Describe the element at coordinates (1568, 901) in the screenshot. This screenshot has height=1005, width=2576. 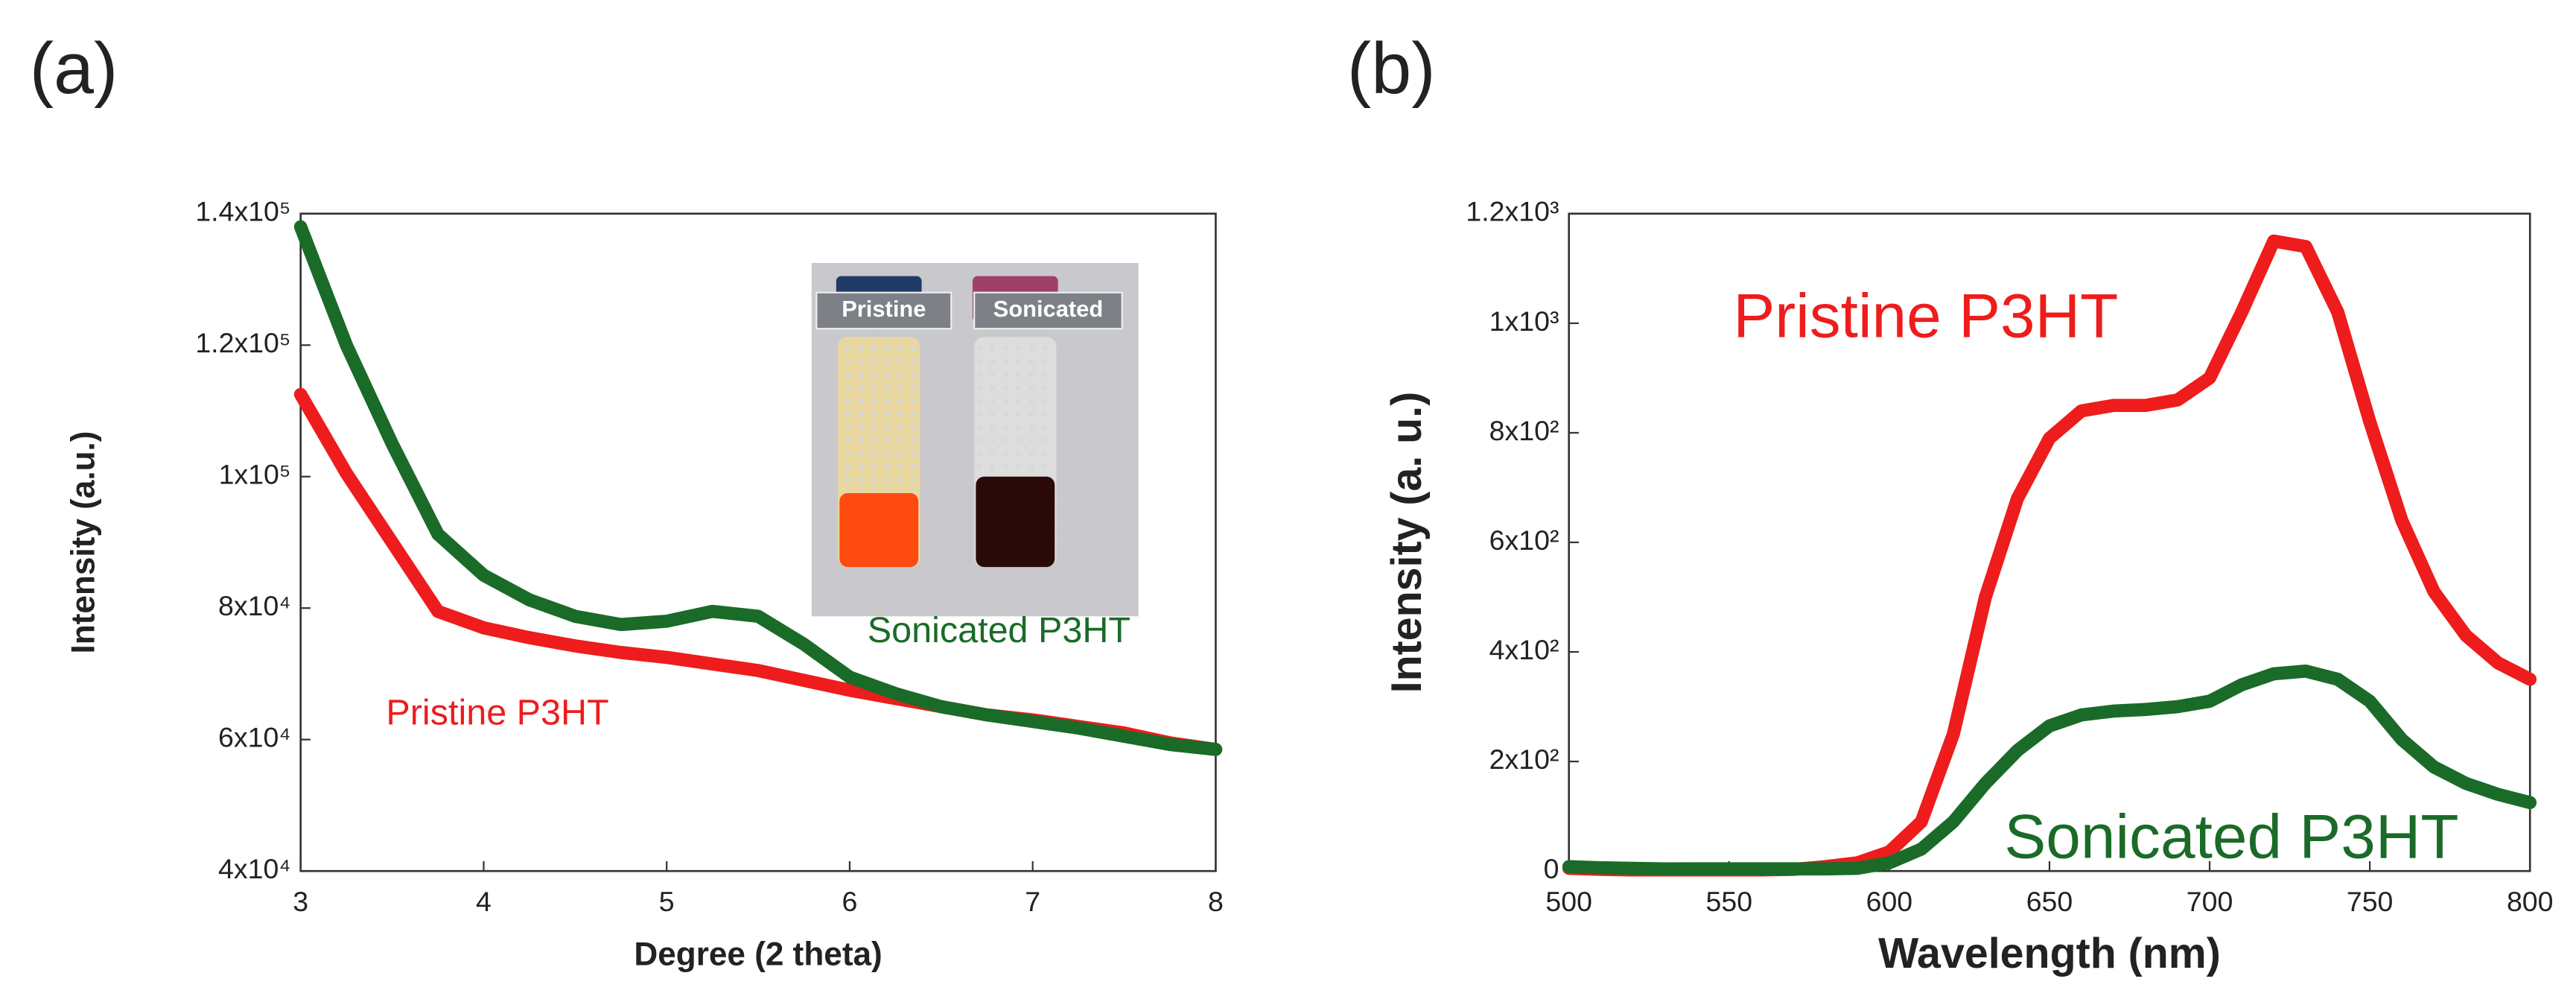
I see `x-tick-label: 500` at that location.